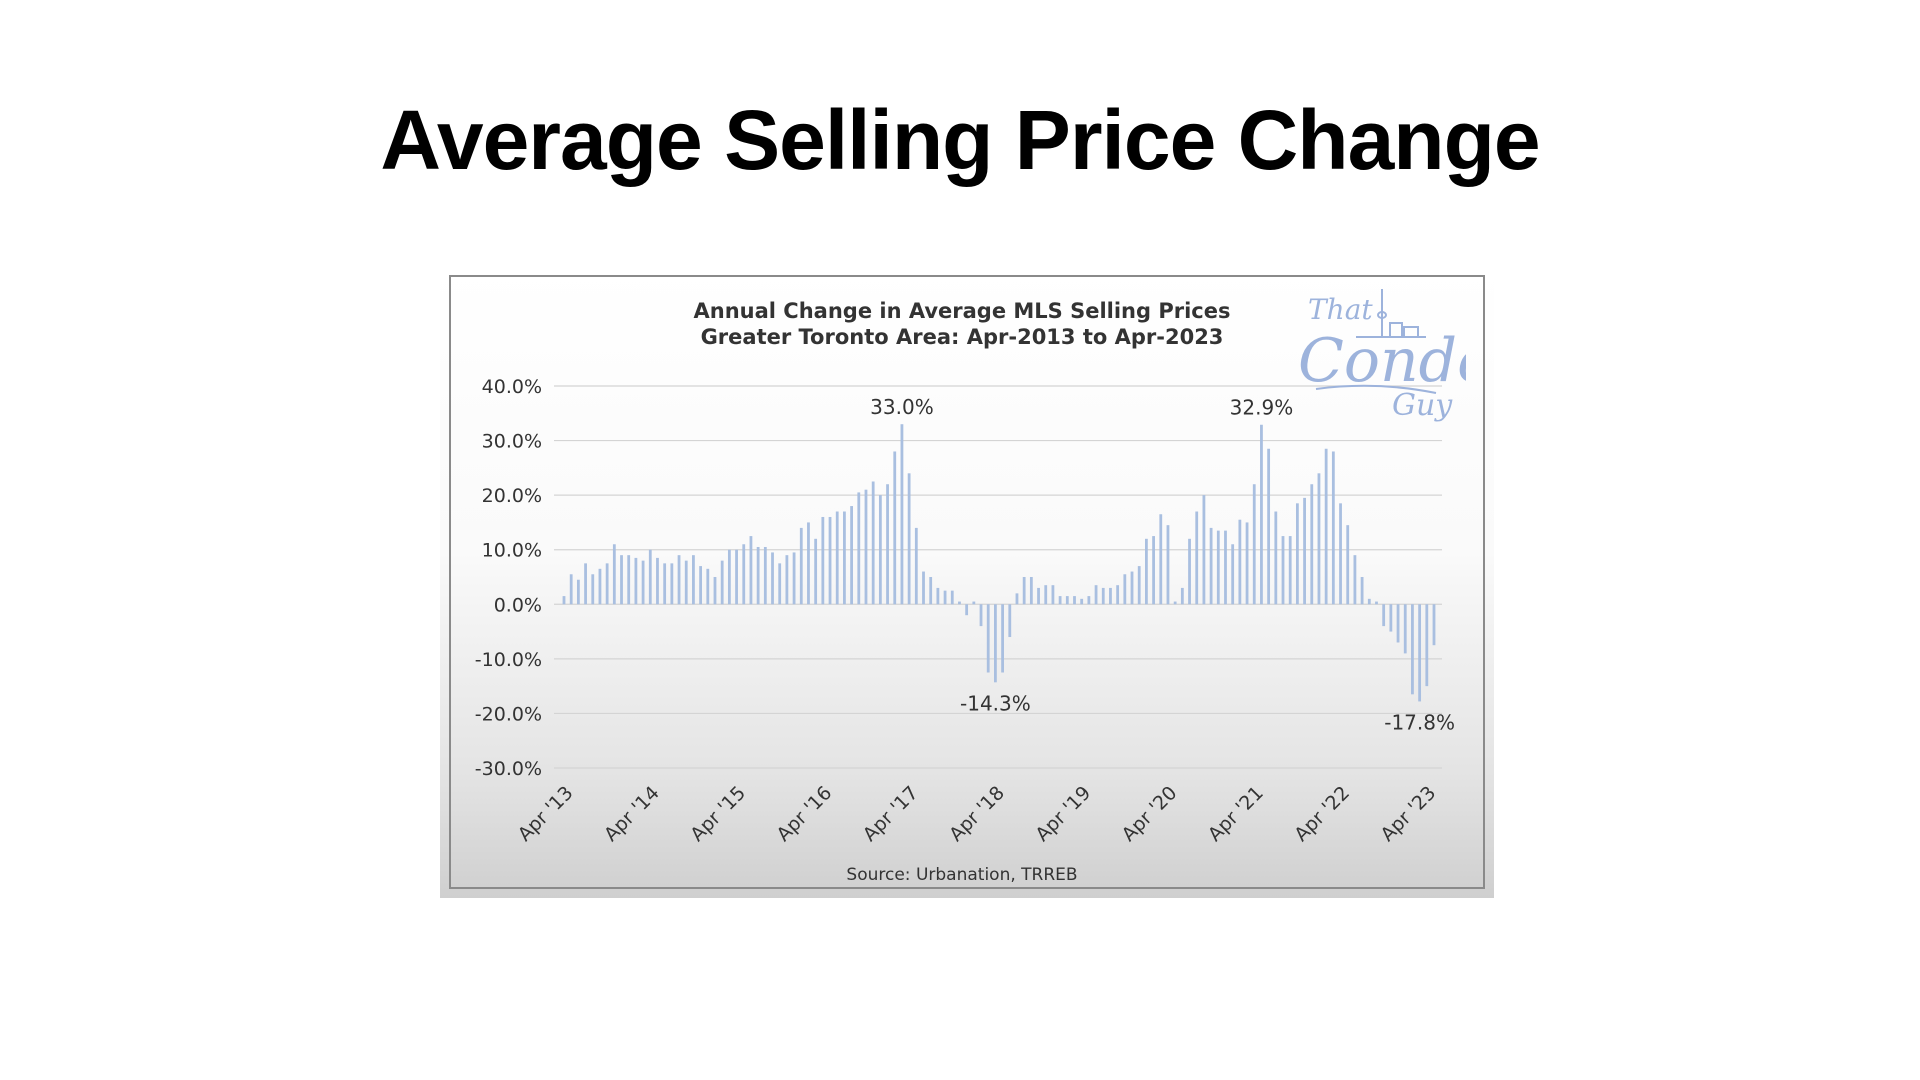 This screenshot has width=1920, height=1080. Describe the element at coordinates (1236, 814) in the screenshot. I see `x-tick-label: Apr '21` at that location.